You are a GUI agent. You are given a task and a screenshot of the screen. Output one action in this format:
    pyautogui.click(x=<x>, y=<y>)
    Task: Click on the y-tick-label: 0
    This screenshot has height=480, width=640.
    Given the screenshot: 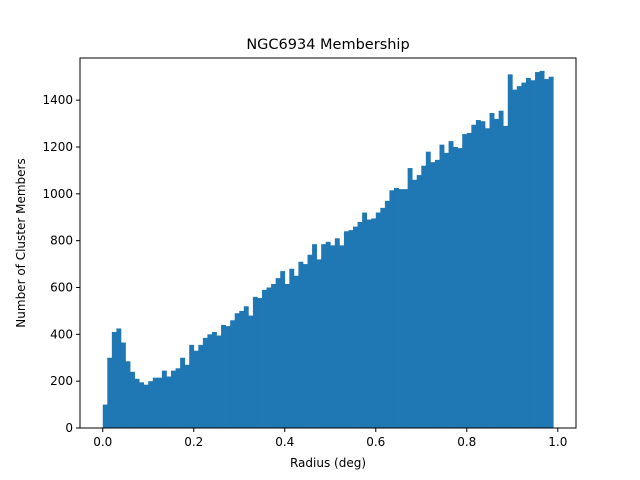 What is the action you would take?
    pyautogui.click(x=69, y=428)
    